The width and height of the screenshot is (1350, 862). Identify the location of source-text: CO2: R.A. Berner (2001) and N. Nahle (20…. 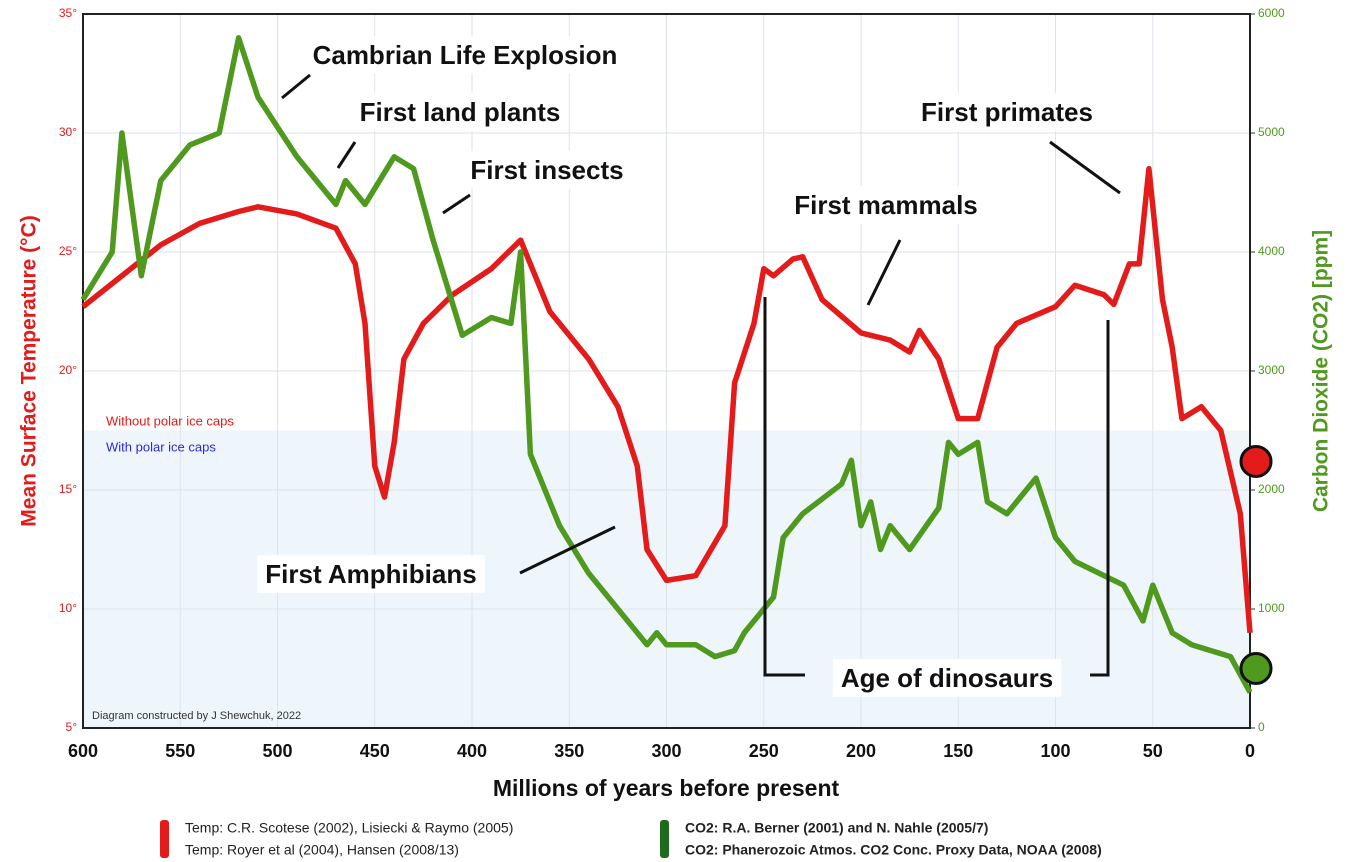
(836, 828).